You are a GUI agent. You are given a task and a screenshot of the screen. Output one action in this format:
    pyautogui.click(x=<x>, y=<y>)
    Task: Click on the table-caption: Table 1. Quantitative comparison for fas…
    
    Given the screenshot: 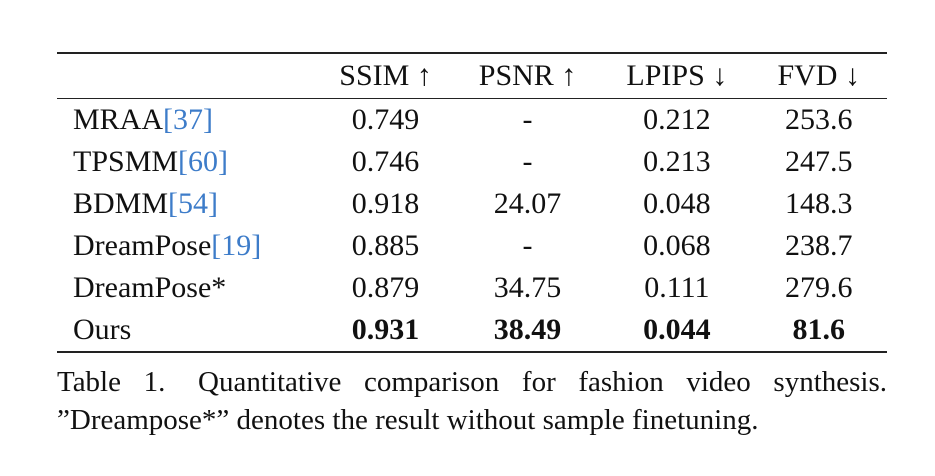 What is the action you would take?
    pyautogui.click(x=472, y=401)
    